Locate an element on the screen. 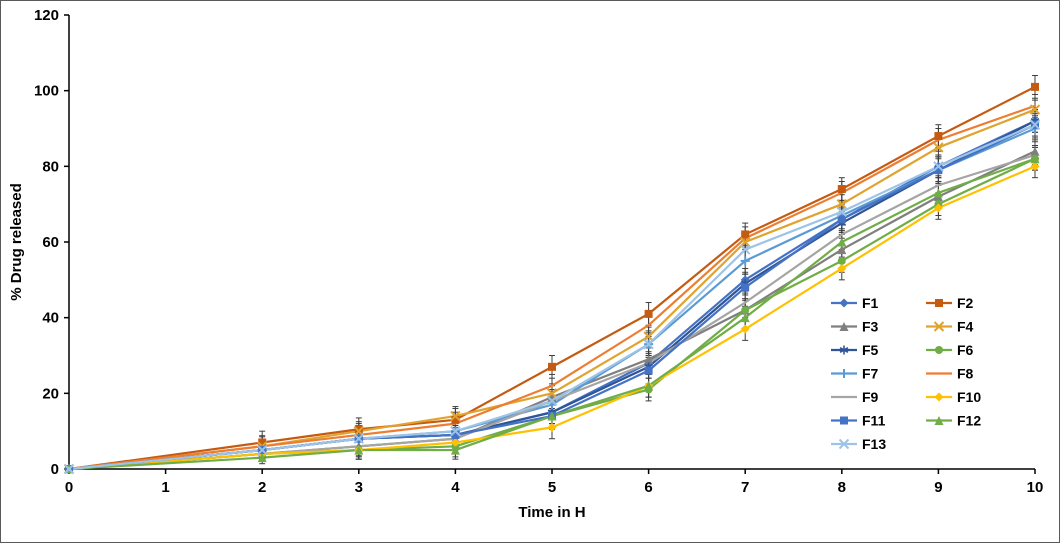  y-tick-label: 60 is located at coordinates (50, 242).